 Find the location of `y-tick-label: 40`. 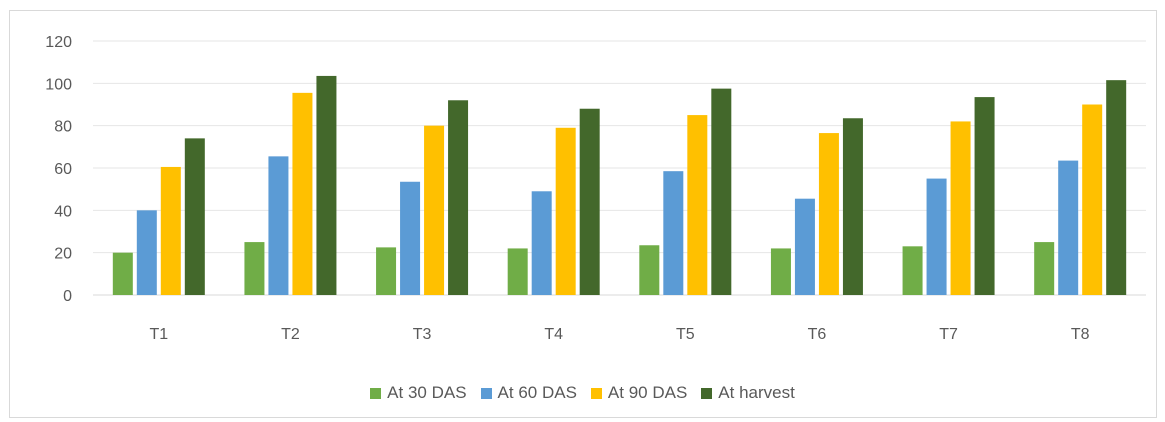

y-tick-label: 40 is located at coordinates (63, 211).